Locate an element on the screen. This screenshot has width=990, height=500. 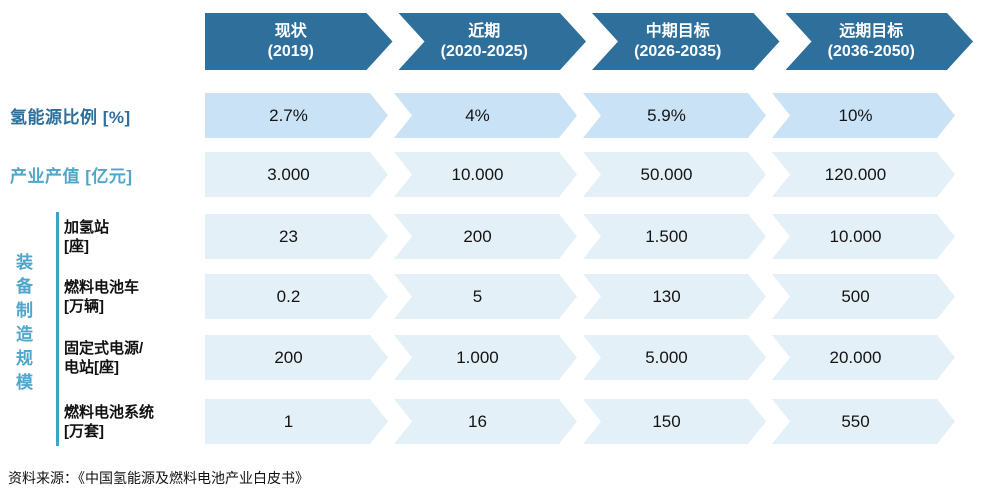
value-cell: 1.000 is located at coordinates (485, 357).